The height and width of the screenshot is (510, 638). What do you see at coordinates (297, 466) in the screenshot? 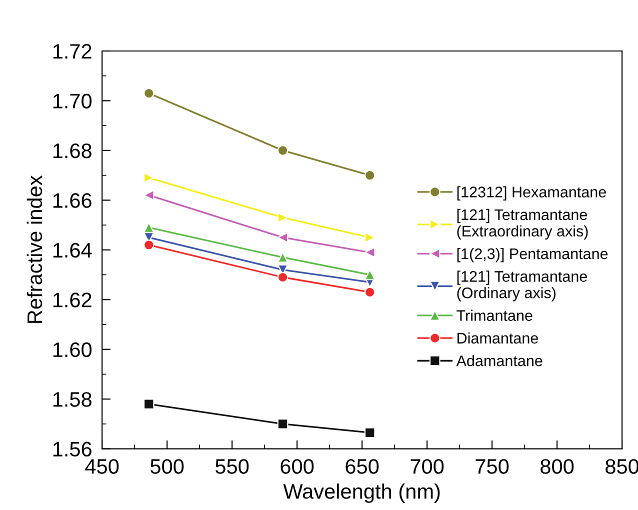
I see `x-tick-label: 600` at bounding box center [297, 466].